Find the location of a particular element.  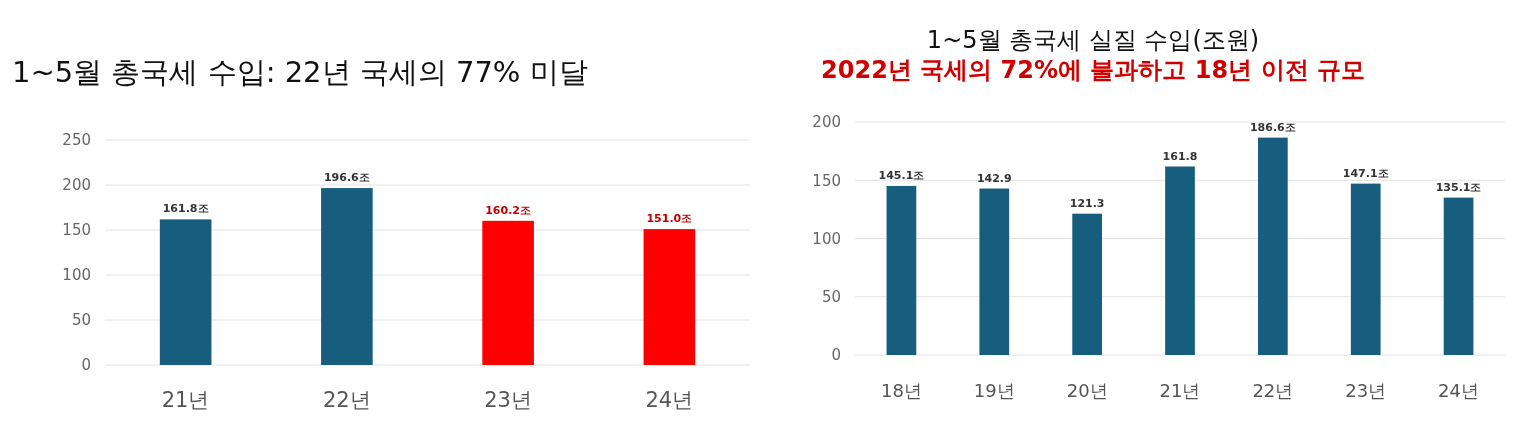

data-label: 160.2조 is located at coordinates (508, 210).